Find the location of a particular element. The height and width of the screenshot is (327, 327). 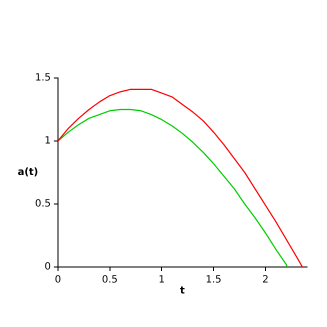

x-tick-label: 1.5 is located at coordinates (214, 280).